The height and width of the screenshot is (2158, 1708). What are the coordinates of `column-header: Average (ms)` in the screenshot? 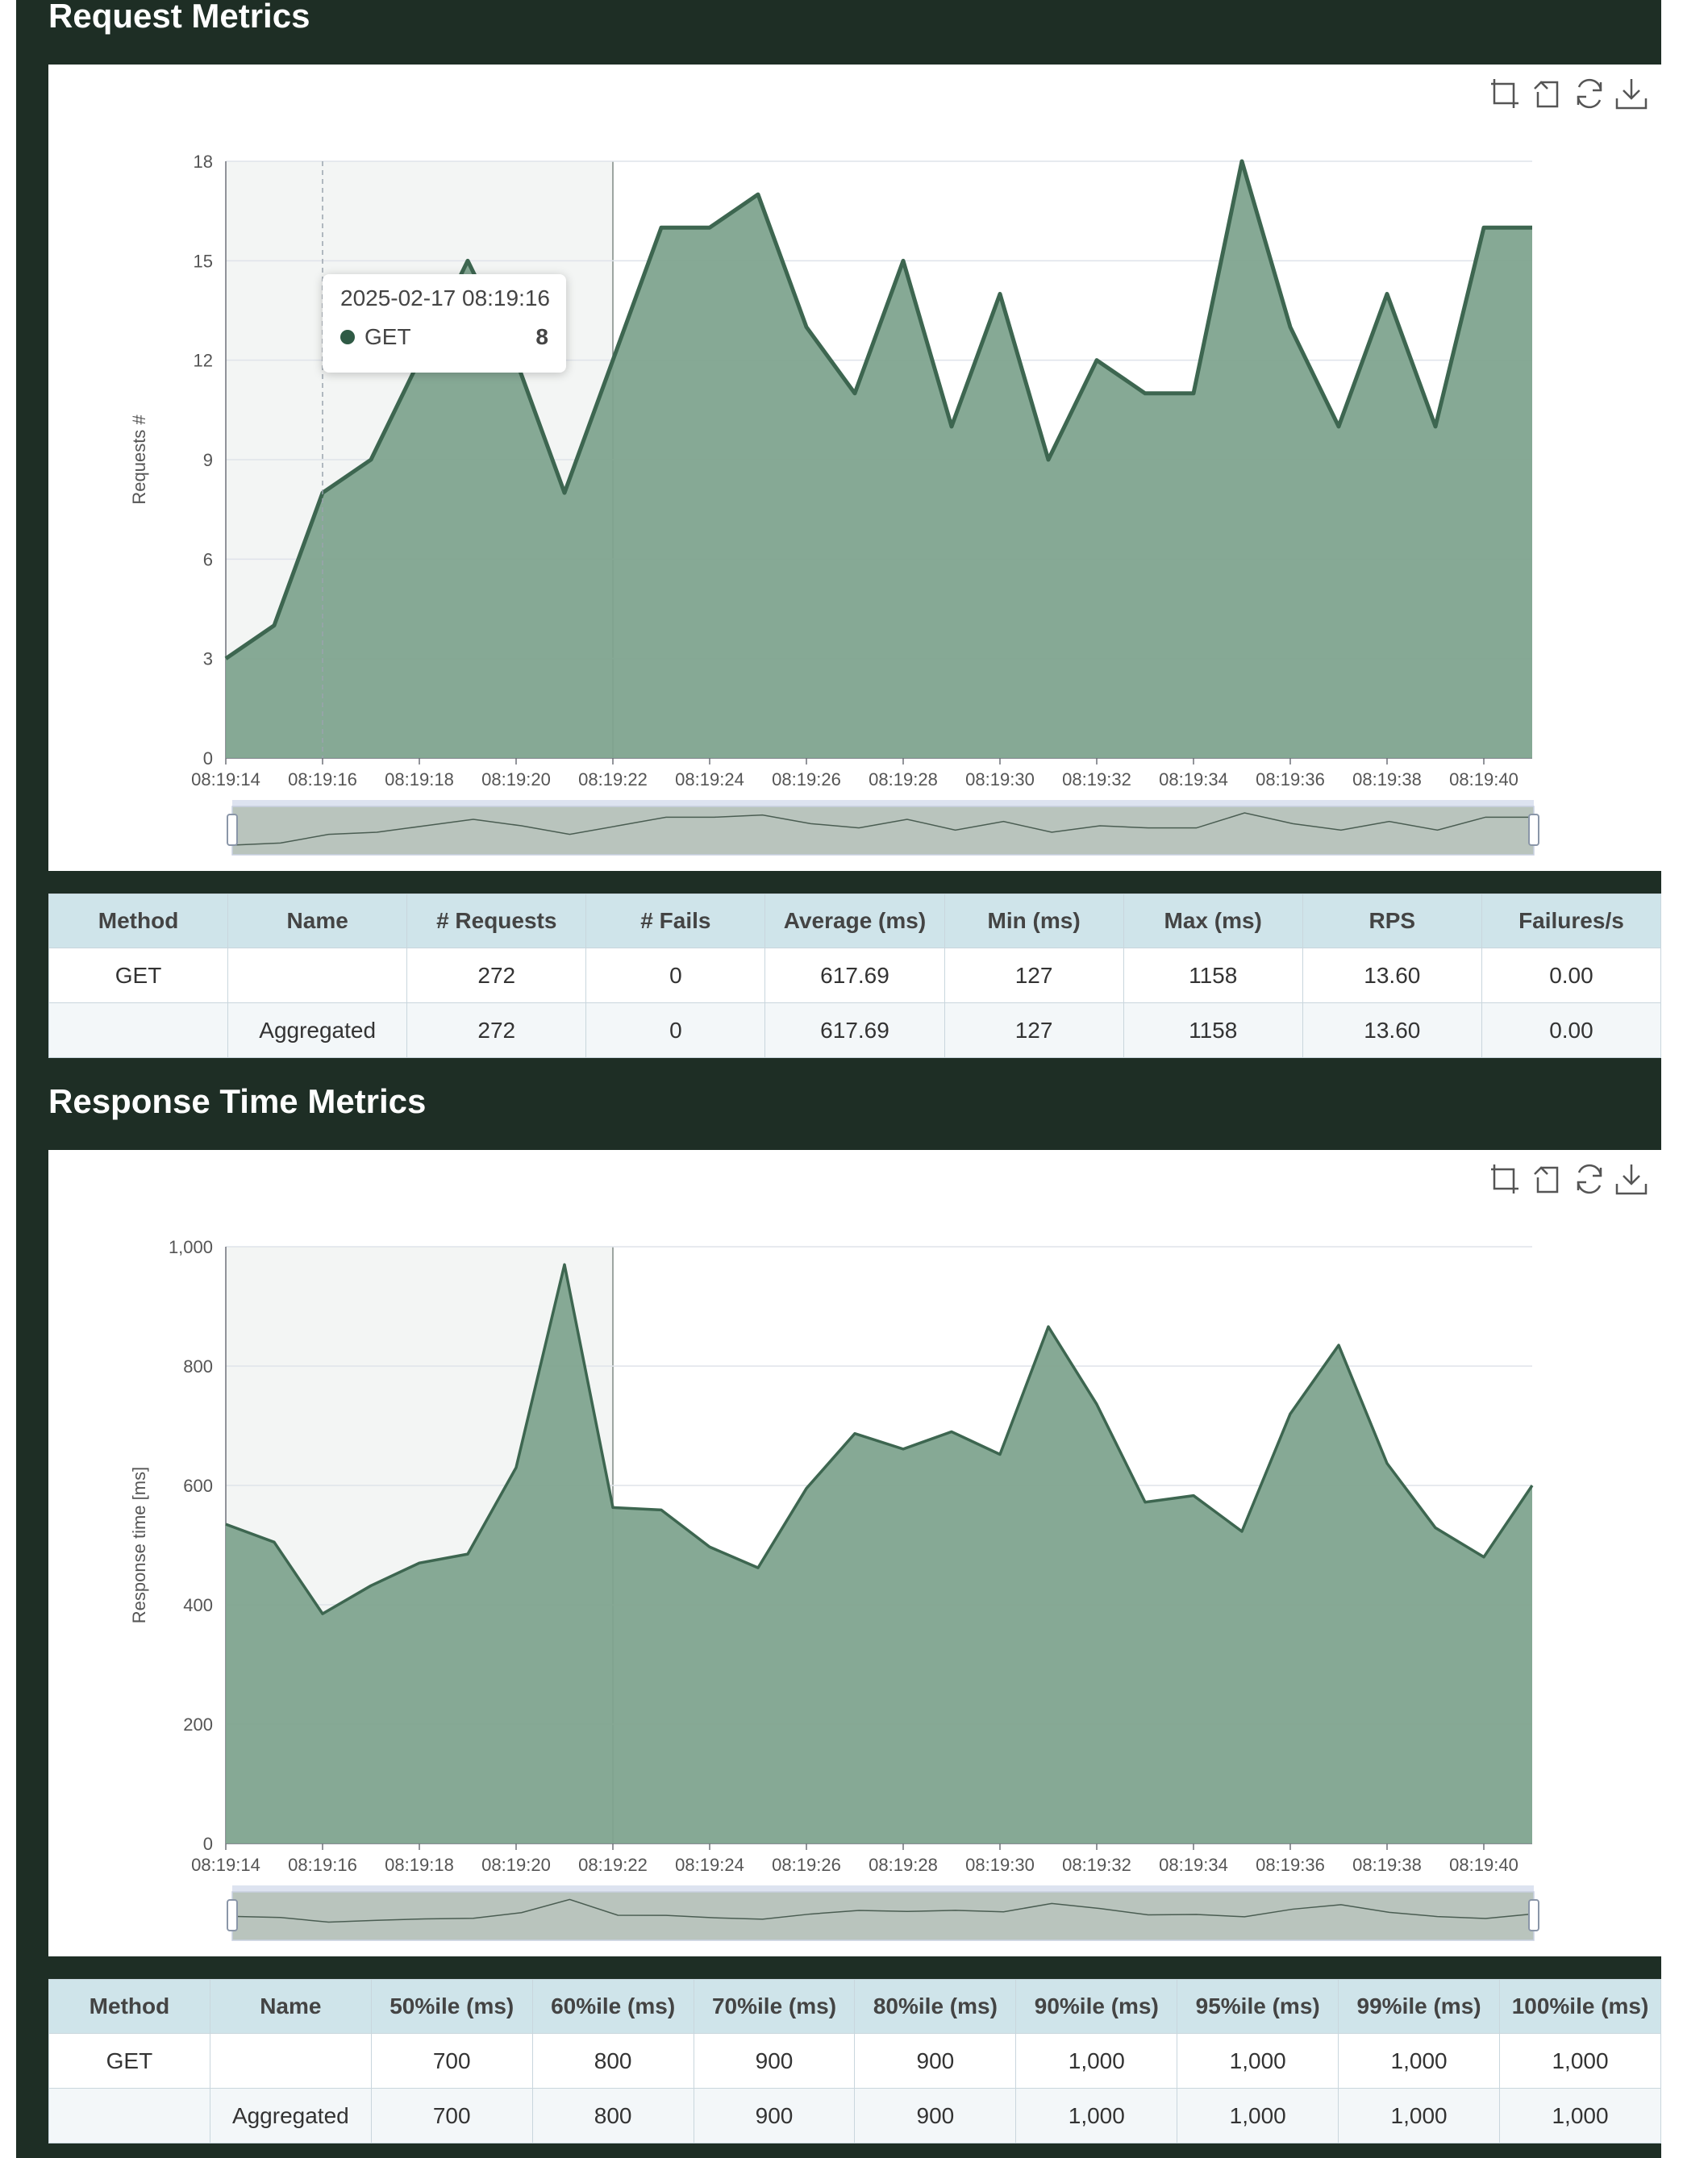 It's located at (854, 921).